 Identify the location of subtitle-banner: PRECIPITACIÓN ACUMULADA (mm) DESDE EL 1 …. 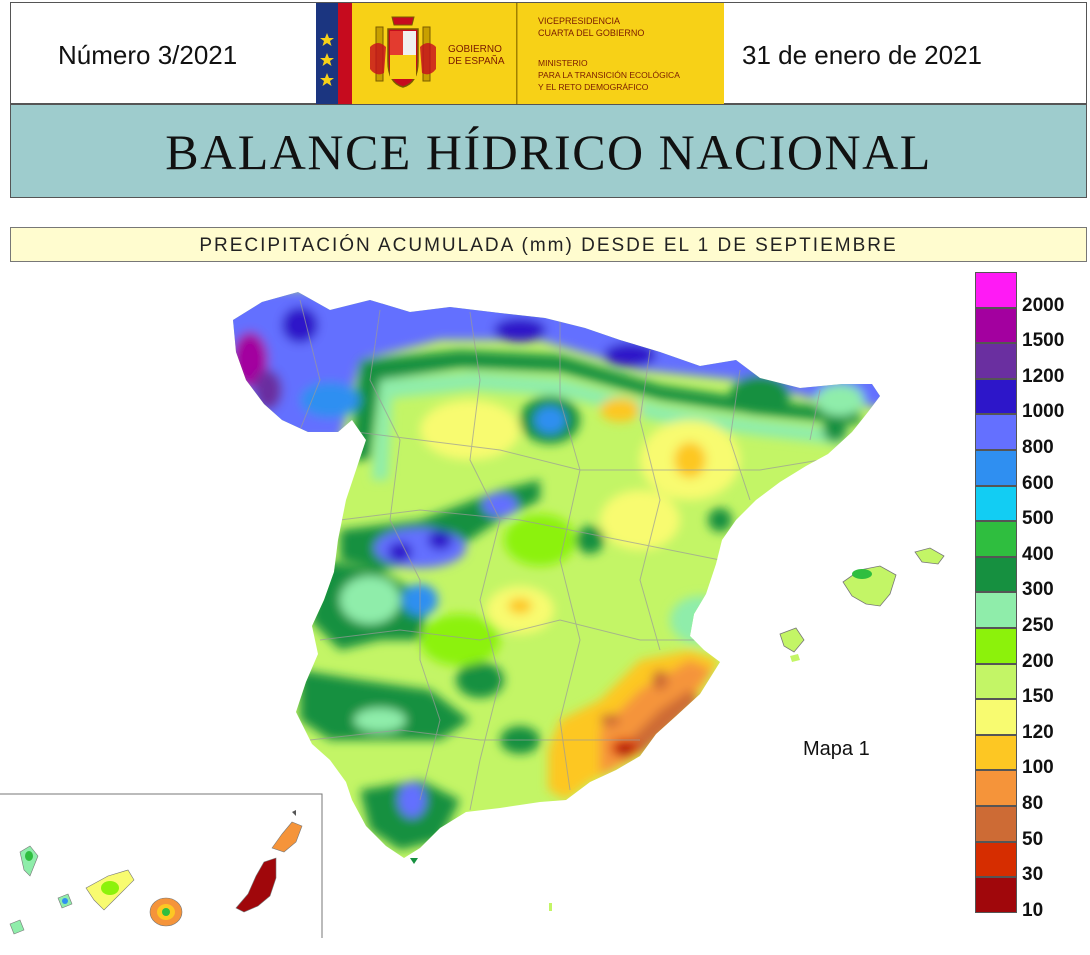
(548, 244).